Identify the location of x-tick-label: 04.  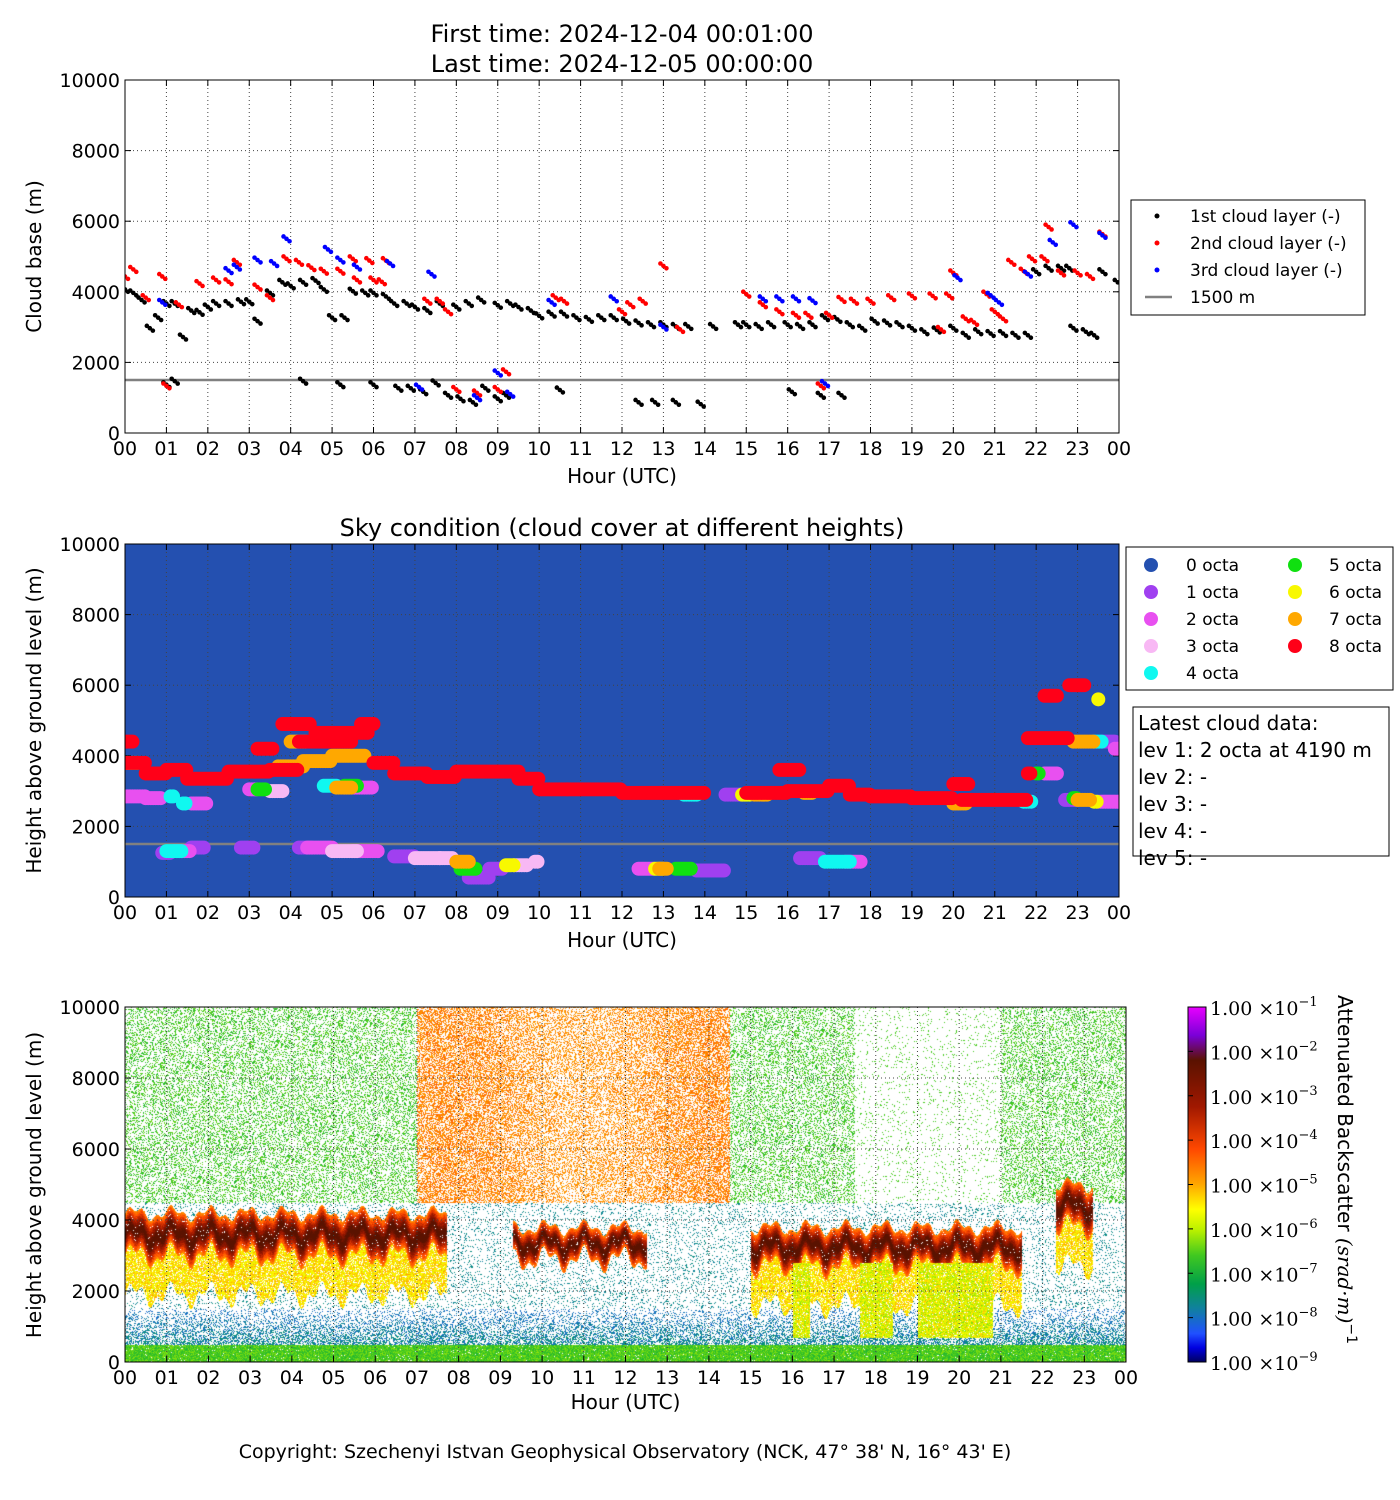
(291, 449).